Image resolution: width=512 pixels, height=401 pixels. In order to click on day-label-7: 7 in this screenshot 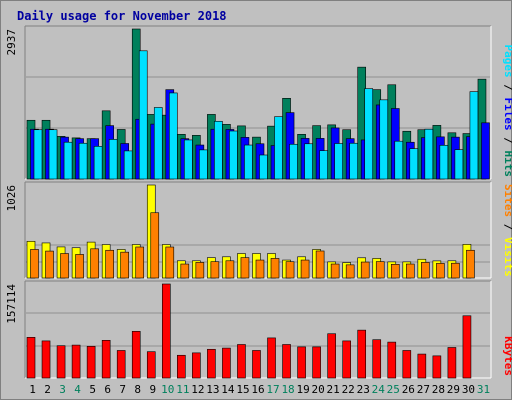, I will do `click(122, 389)`.